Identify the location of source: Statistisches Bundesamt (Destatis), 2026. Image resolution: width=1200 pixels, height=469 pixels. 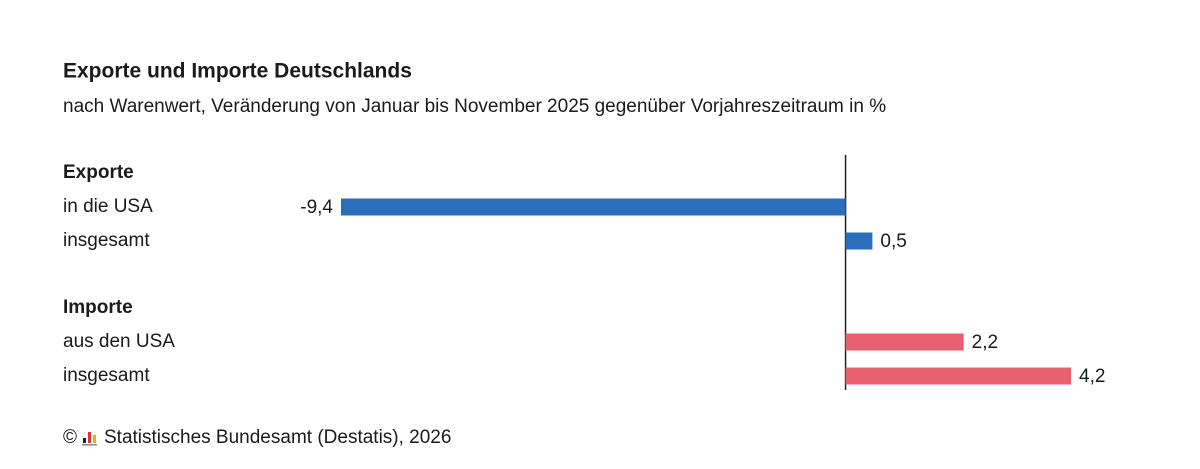
(277, 437).